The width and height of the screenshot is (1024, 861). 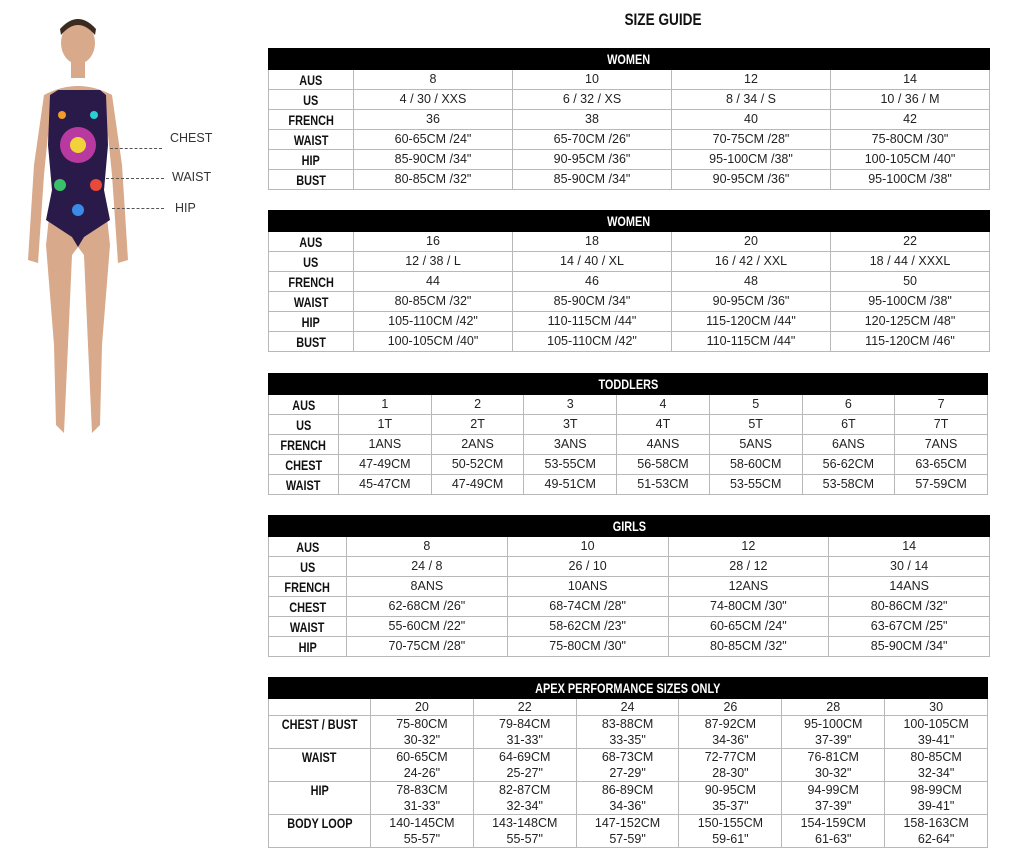 What do you see at coordinates (307, 566) in the screenshot?
I see `row-label: US` at bounding box center [307, 566].